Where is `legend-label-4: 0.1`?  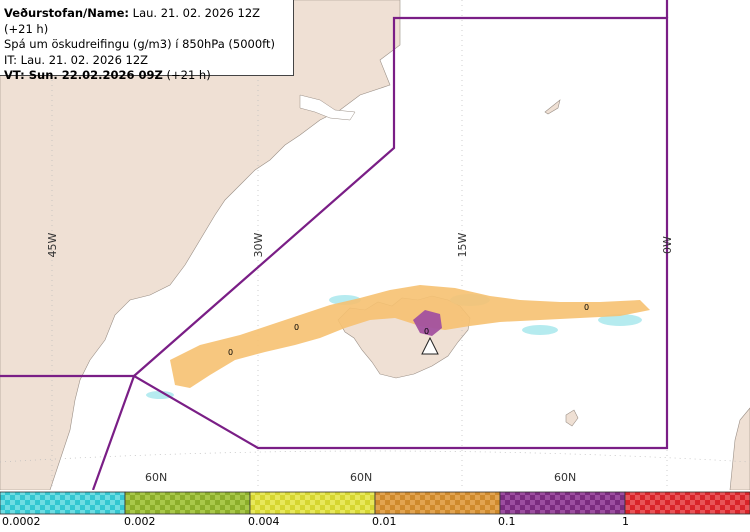
legend-label-4: 0.1 is located at coordinates (507, 521).